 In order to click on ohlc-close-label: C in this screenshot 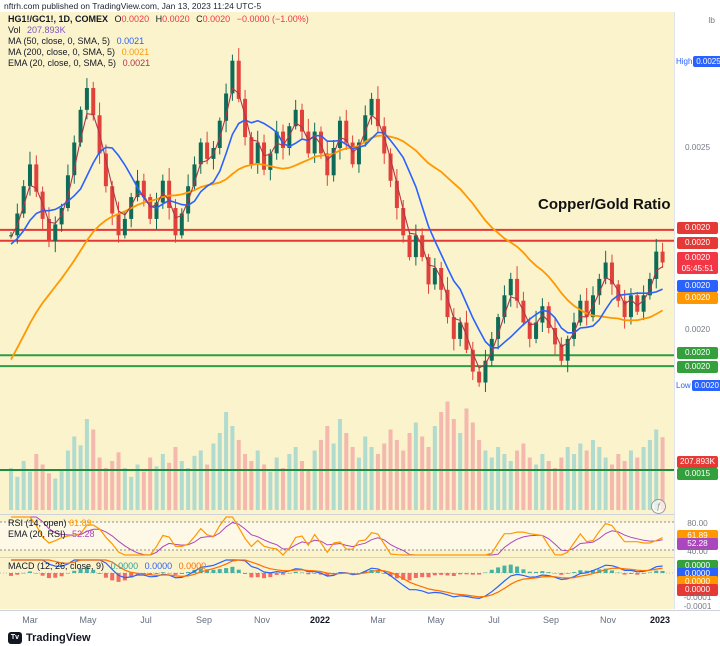, I will do `click(199, 19)`.